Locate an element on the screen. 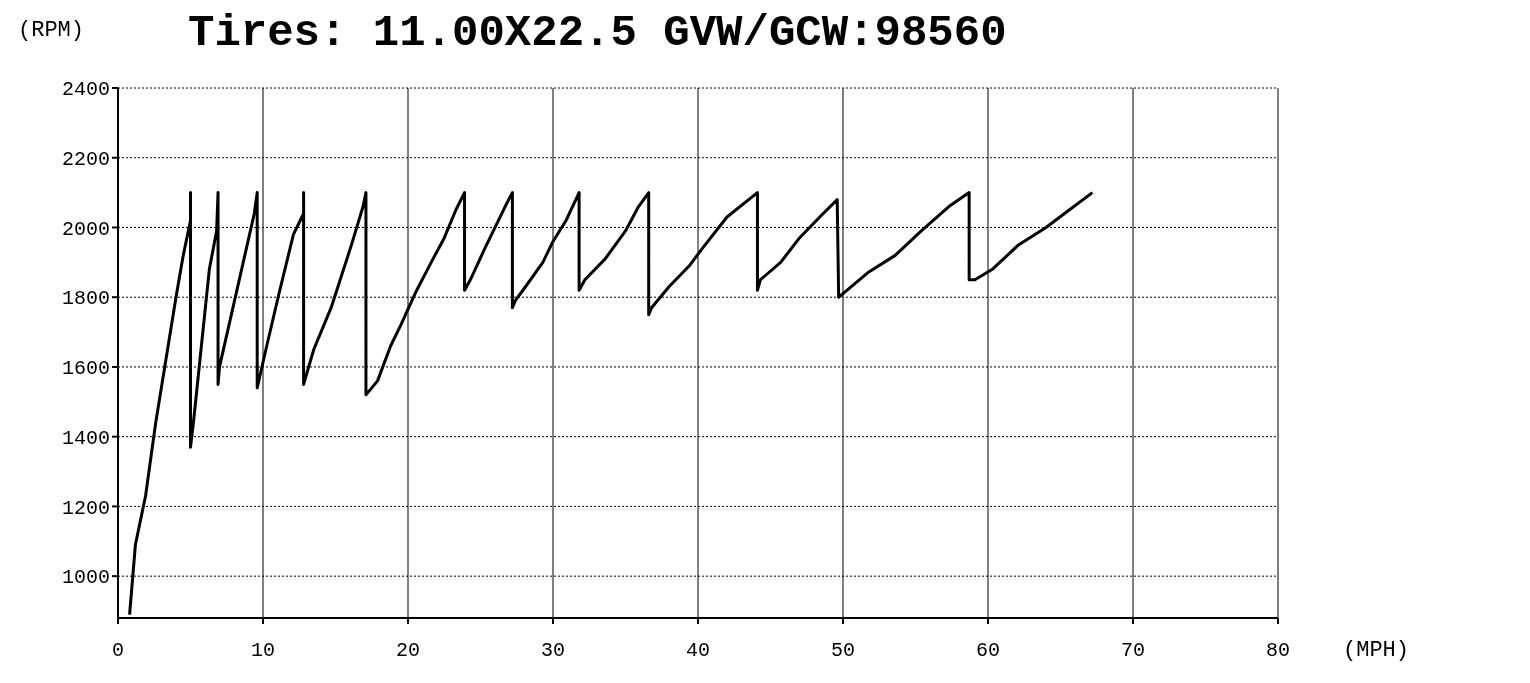  chart-title: Tires: 11.00X22.5 GVW/GCW:98560 is located at coordinates (597, 33).